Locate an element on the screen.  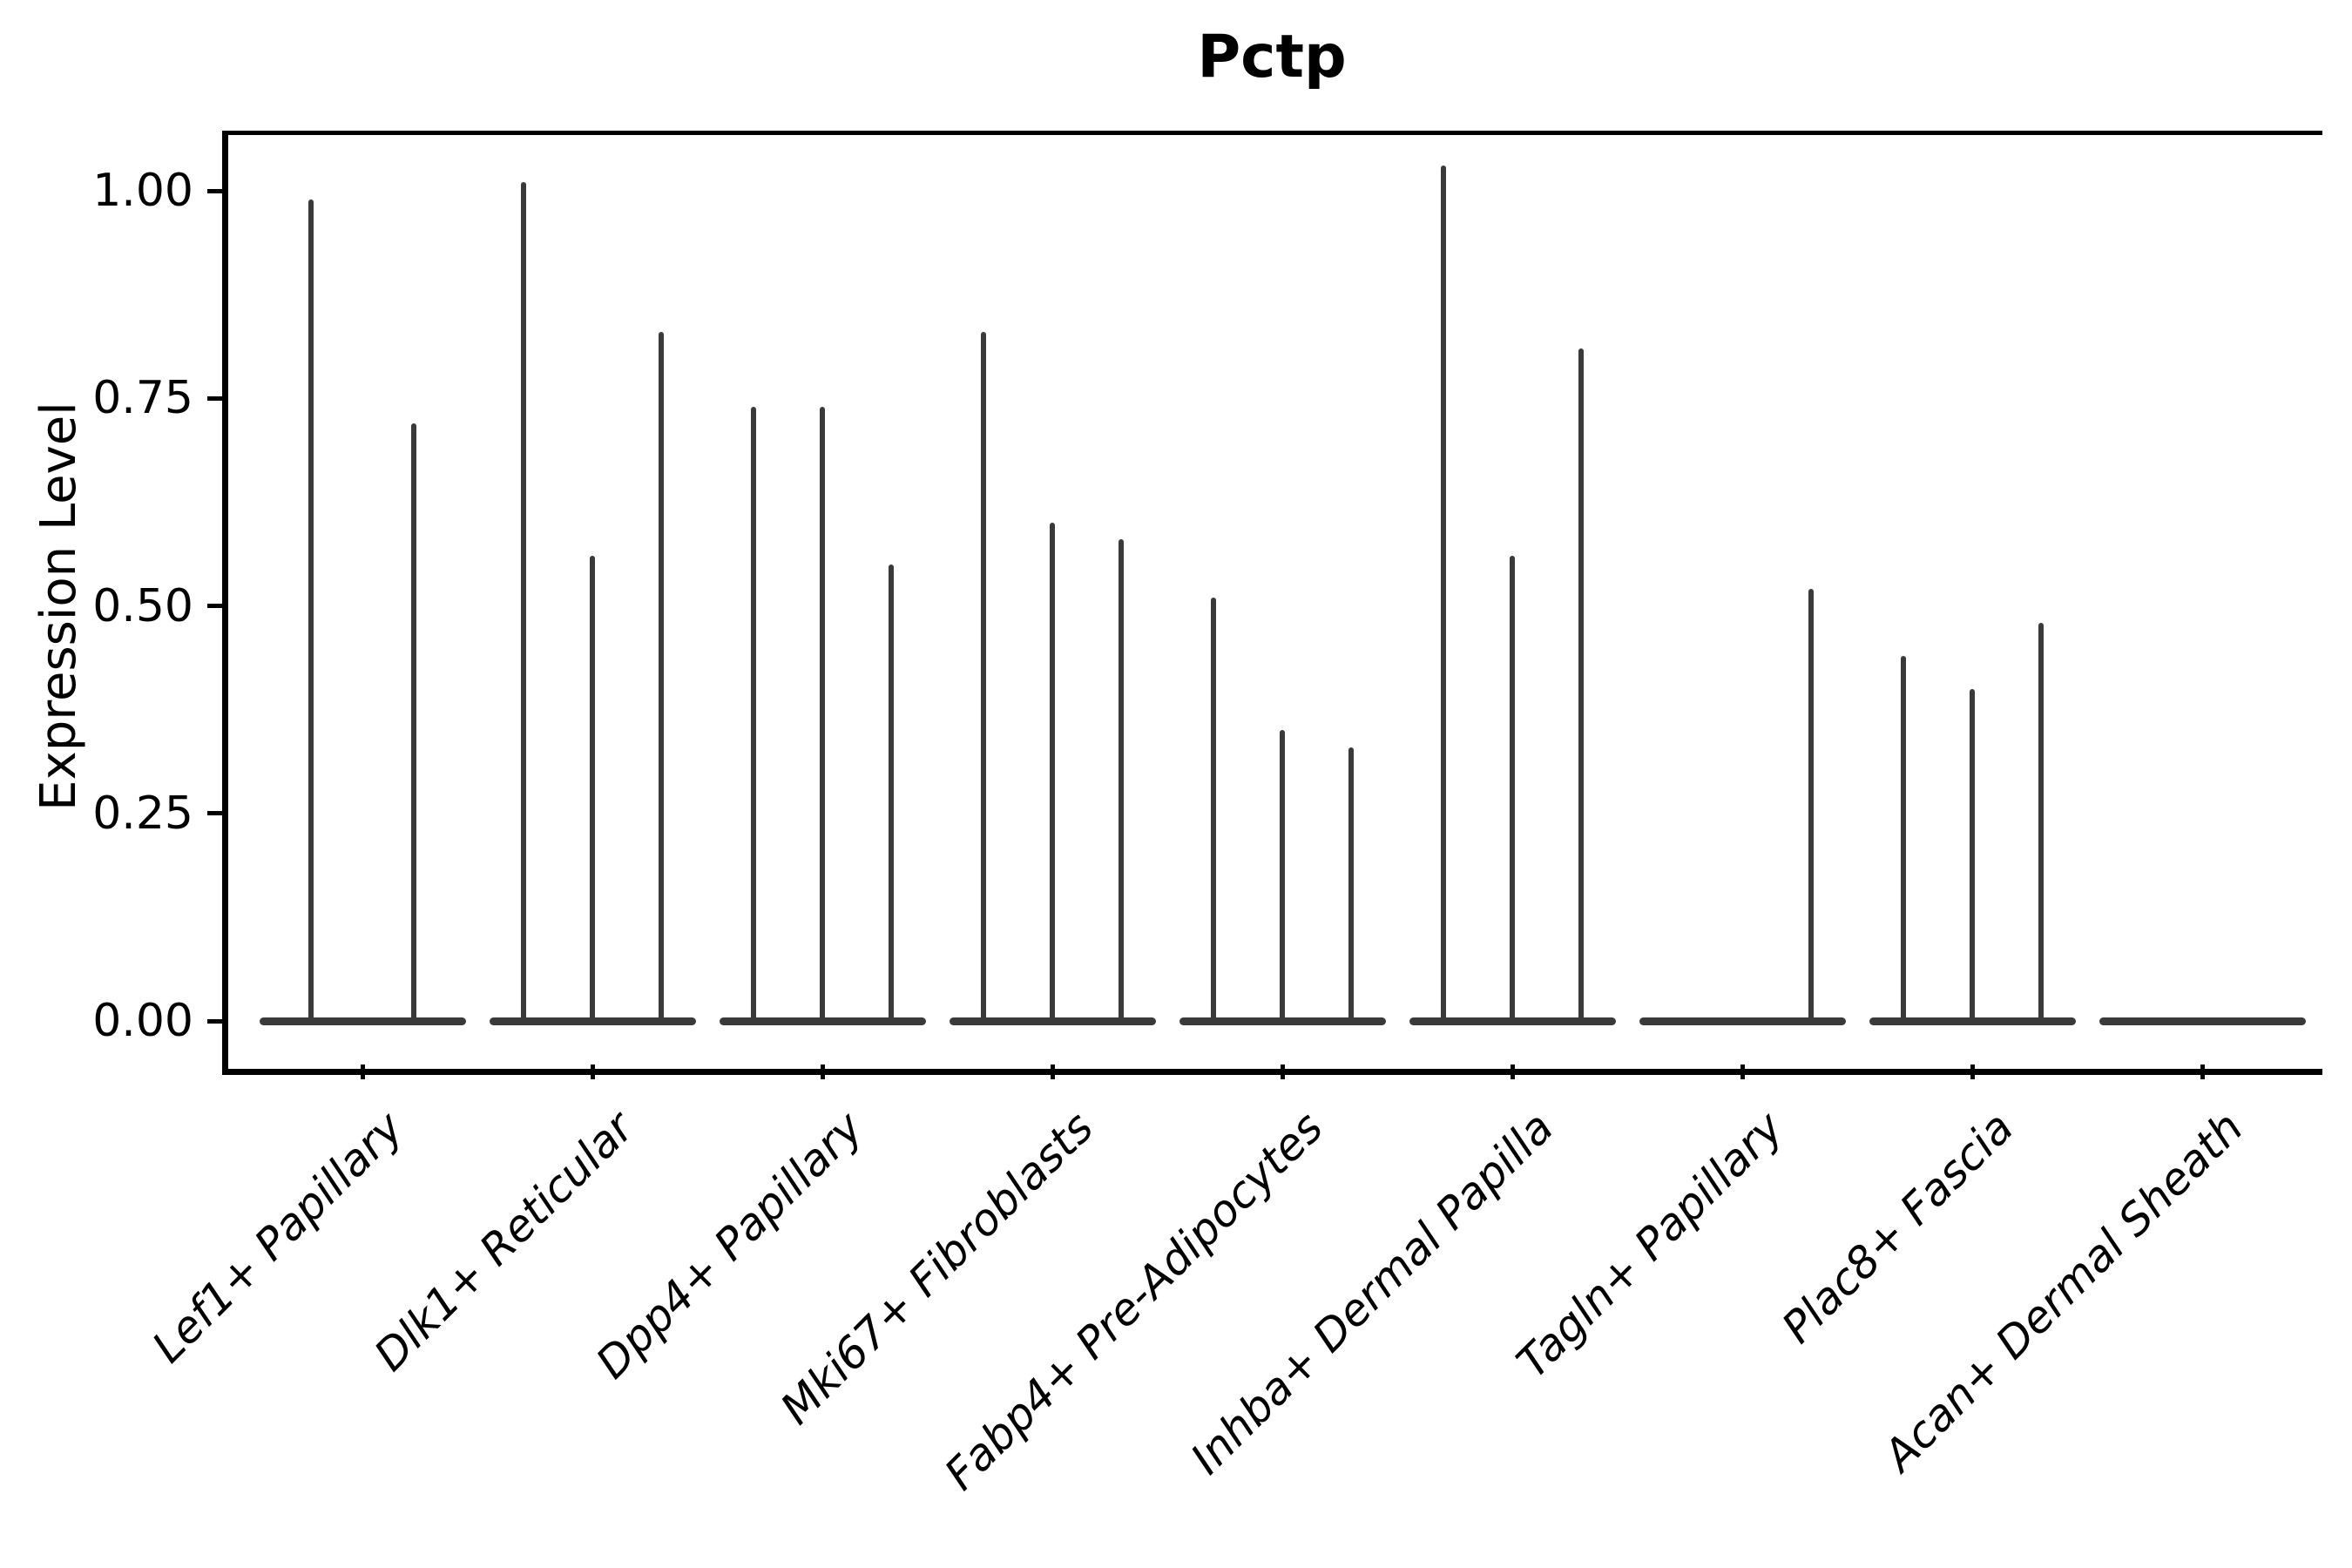
y-tick-label: 1.00 is located at coordinates (142, 191).